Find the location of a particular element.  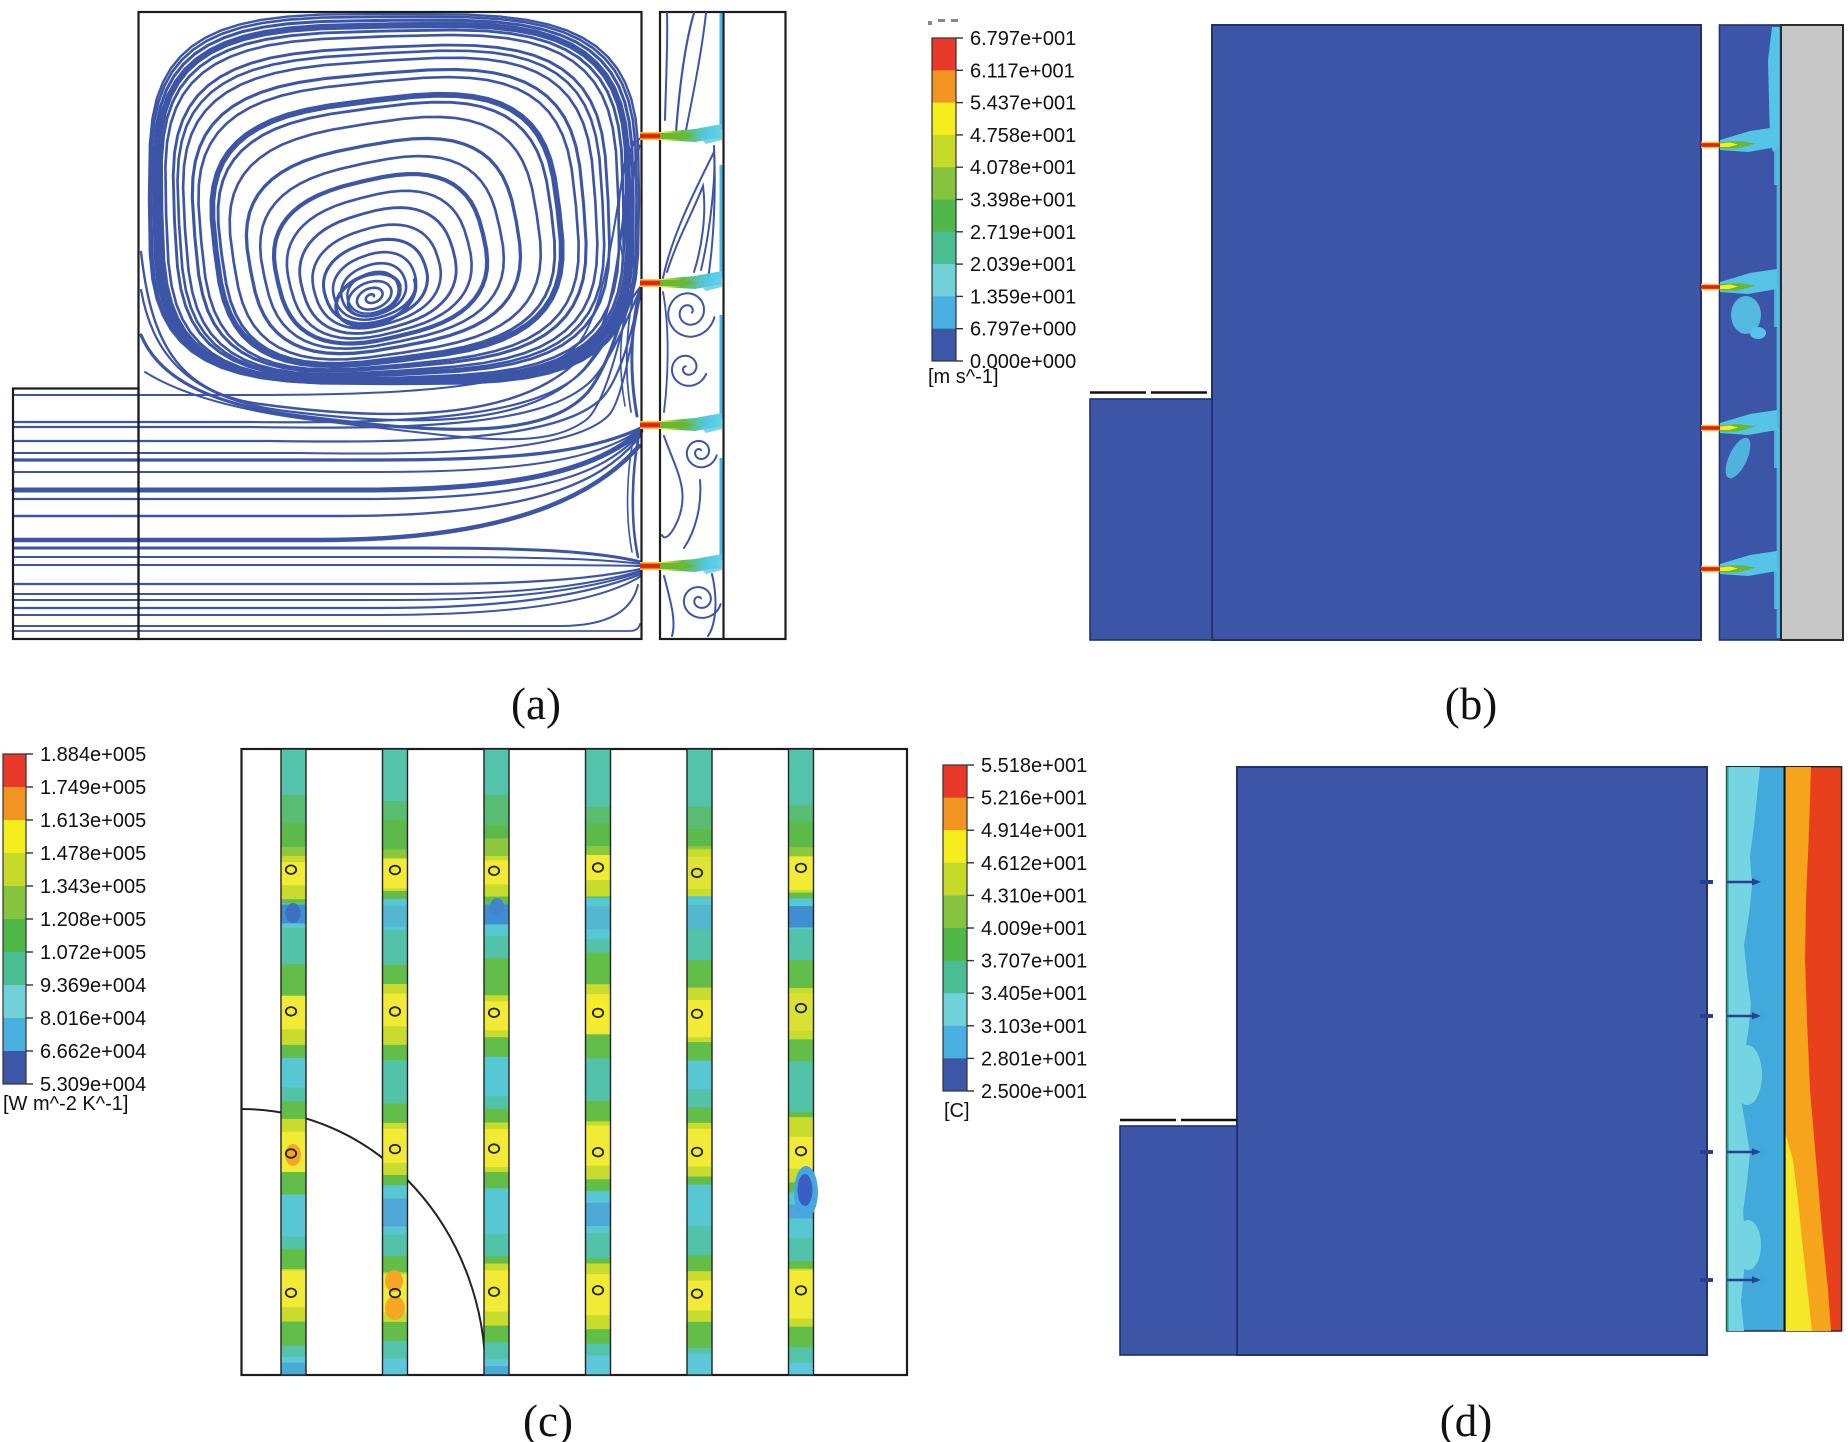

svg-text: 4.078e+001 is located at coordinates (1023, 168).